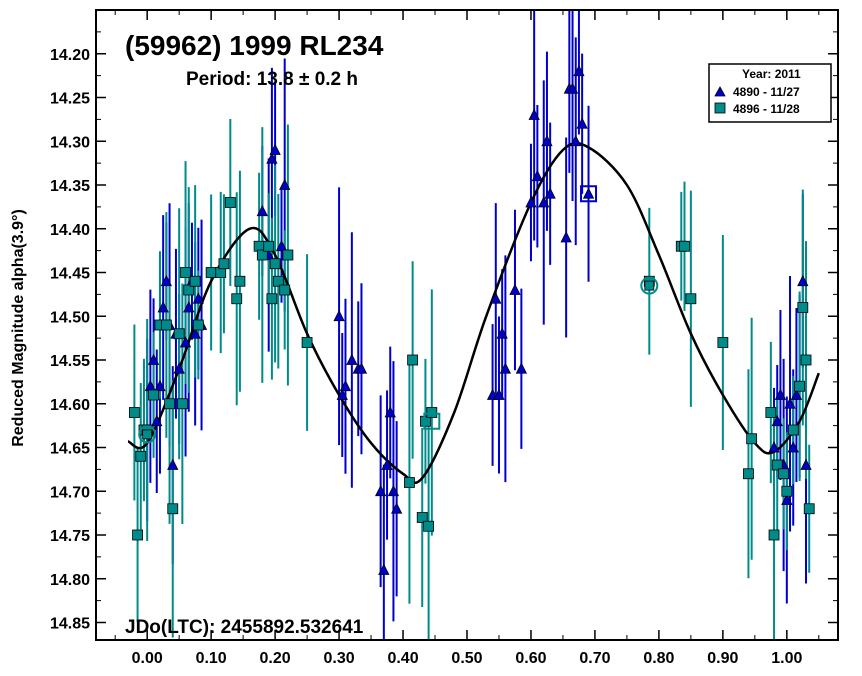 This screenshot has width=862, height=676. I want to click on y-tick-label: 14.65, so click(70, 449).